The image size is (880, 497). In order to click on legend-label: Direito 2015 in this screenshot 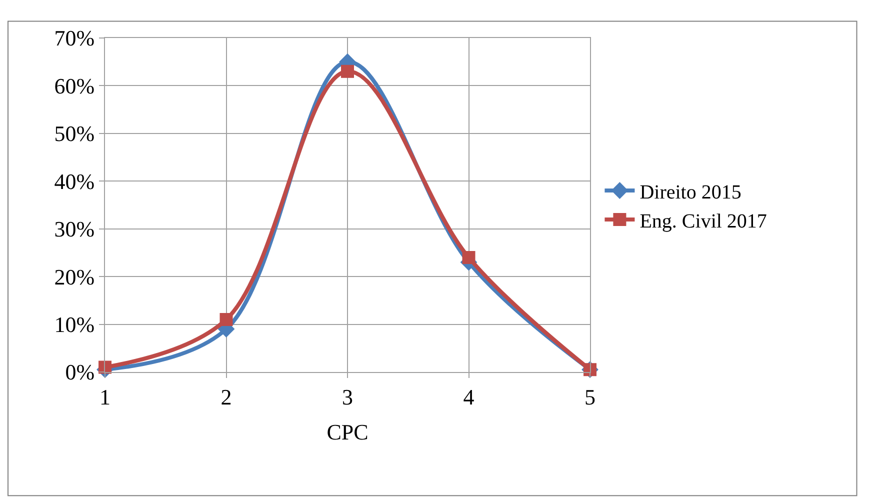, I will do `click(691, 192)`.